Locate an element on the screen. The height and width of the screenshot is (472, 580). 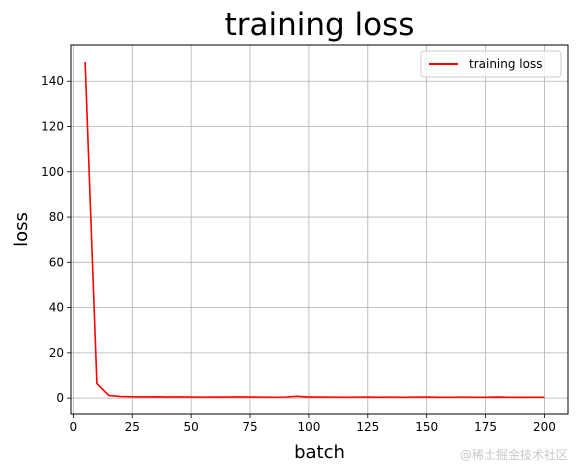
x-tick-label: 25 is located at coordinates (132, 427).